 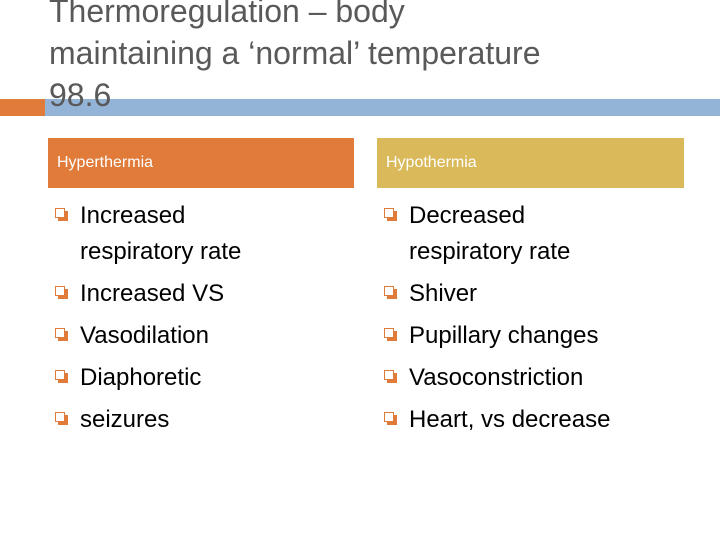 What do you see at coordinates (443, 293) in the screenshot?
I see `list-item-text: Shiver` at bounding box center [443, 293].